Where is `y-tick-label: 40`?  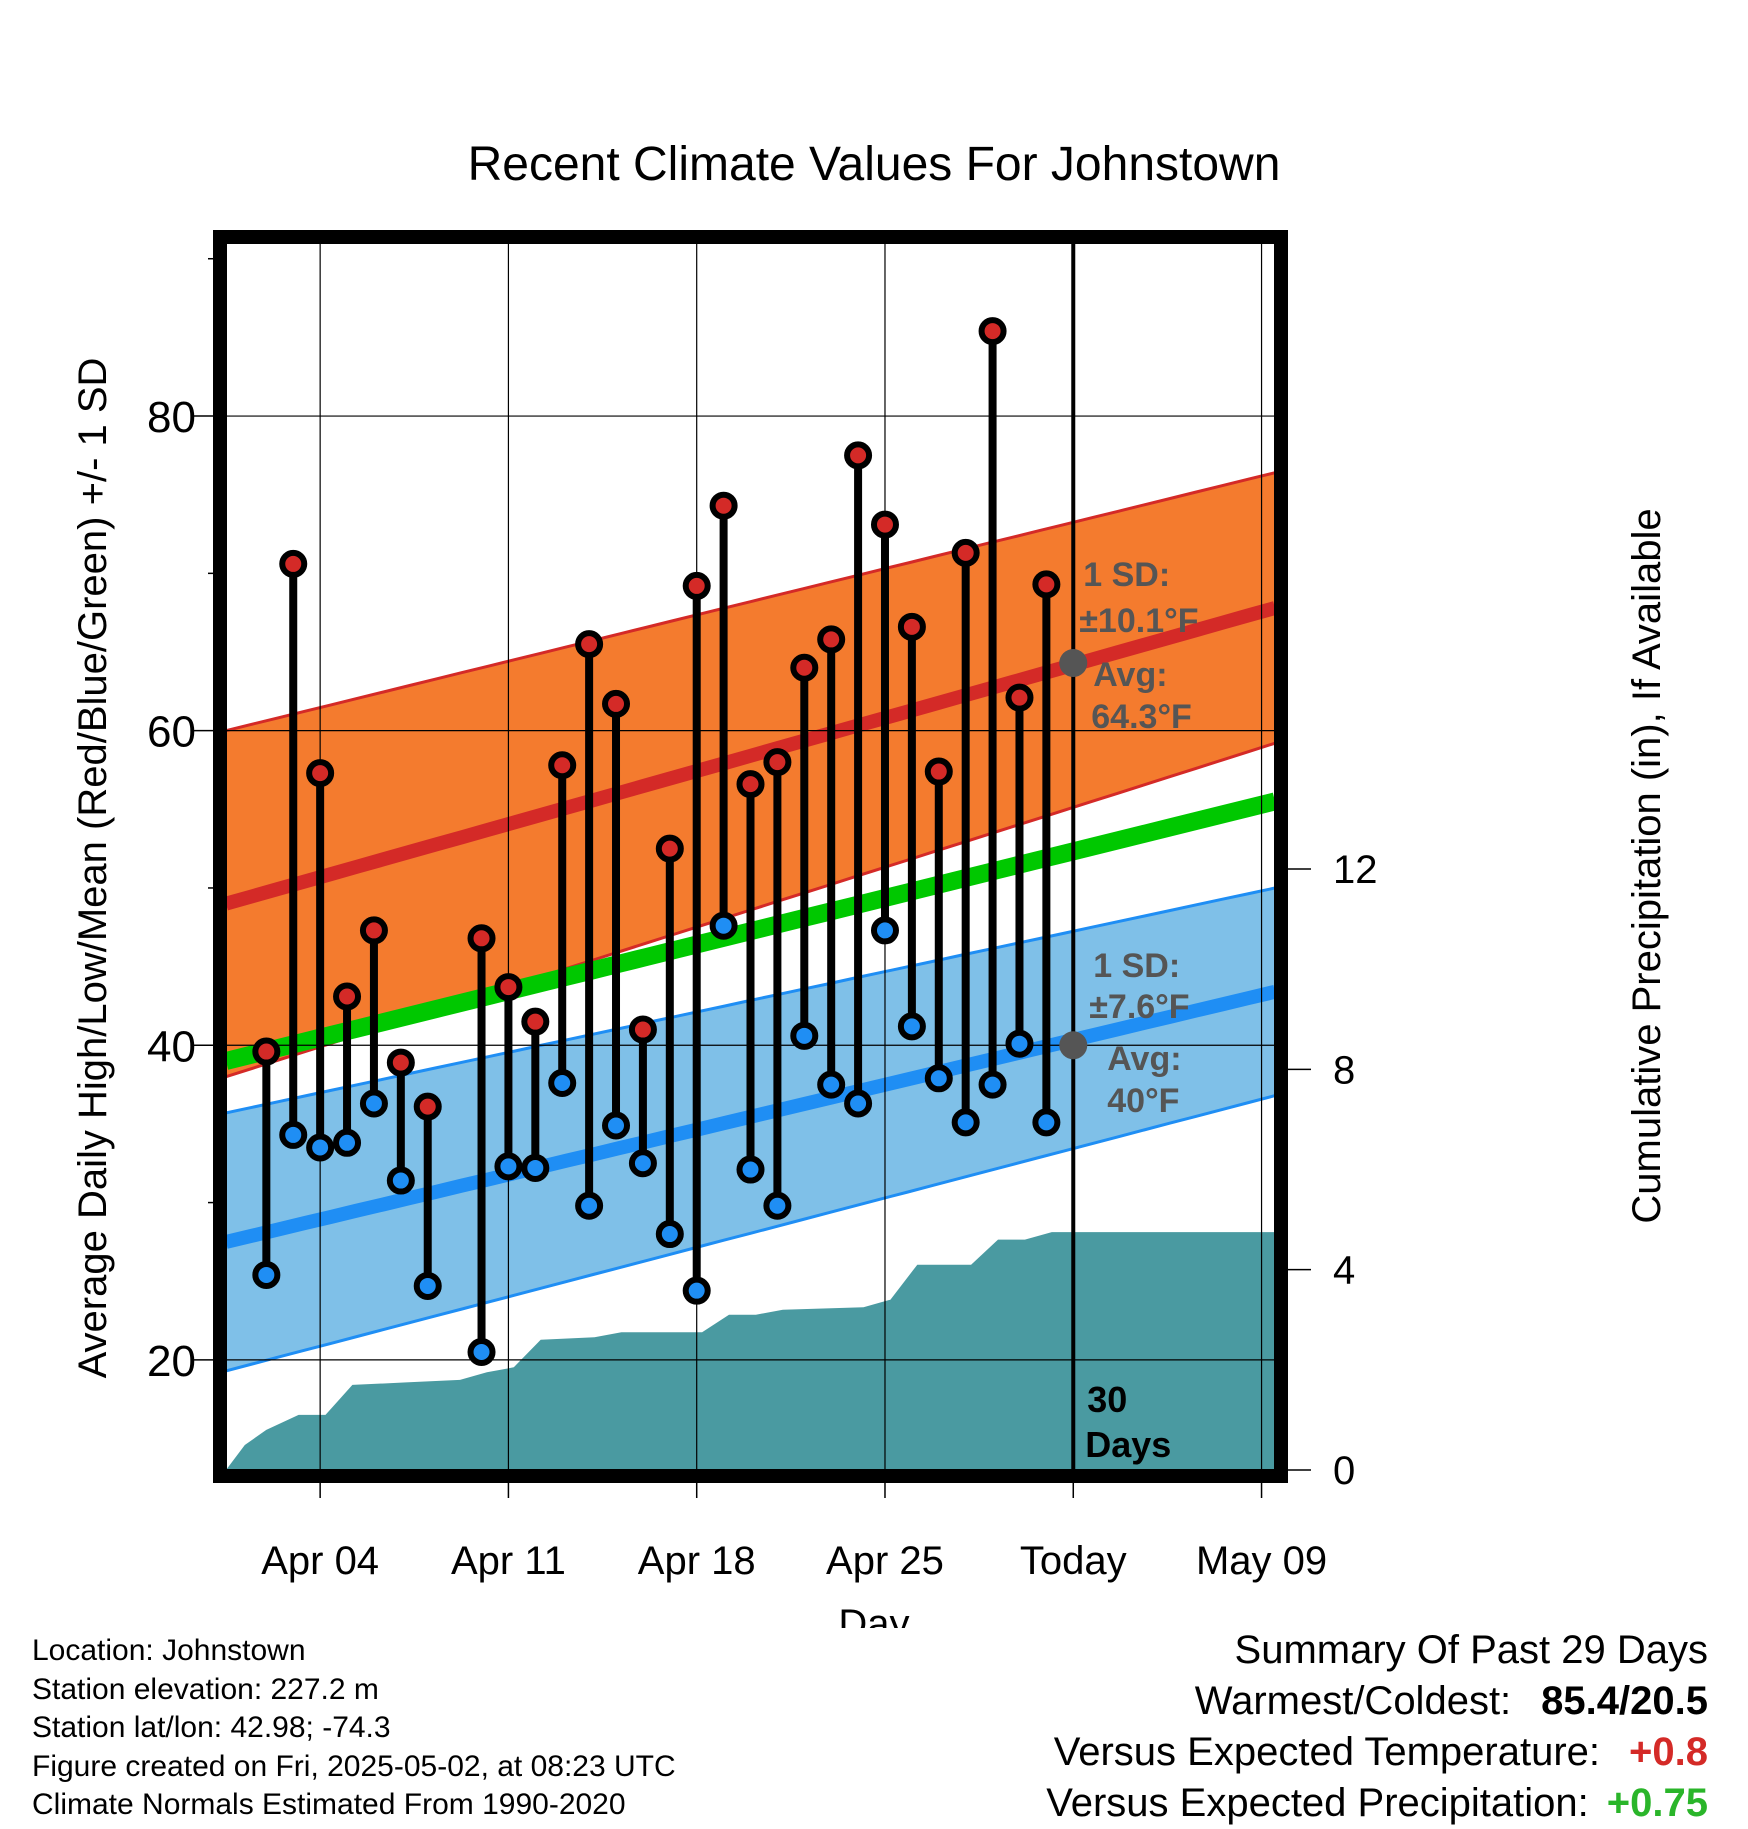
y-tick-label: 40 is located at coordinates (171, 1046).